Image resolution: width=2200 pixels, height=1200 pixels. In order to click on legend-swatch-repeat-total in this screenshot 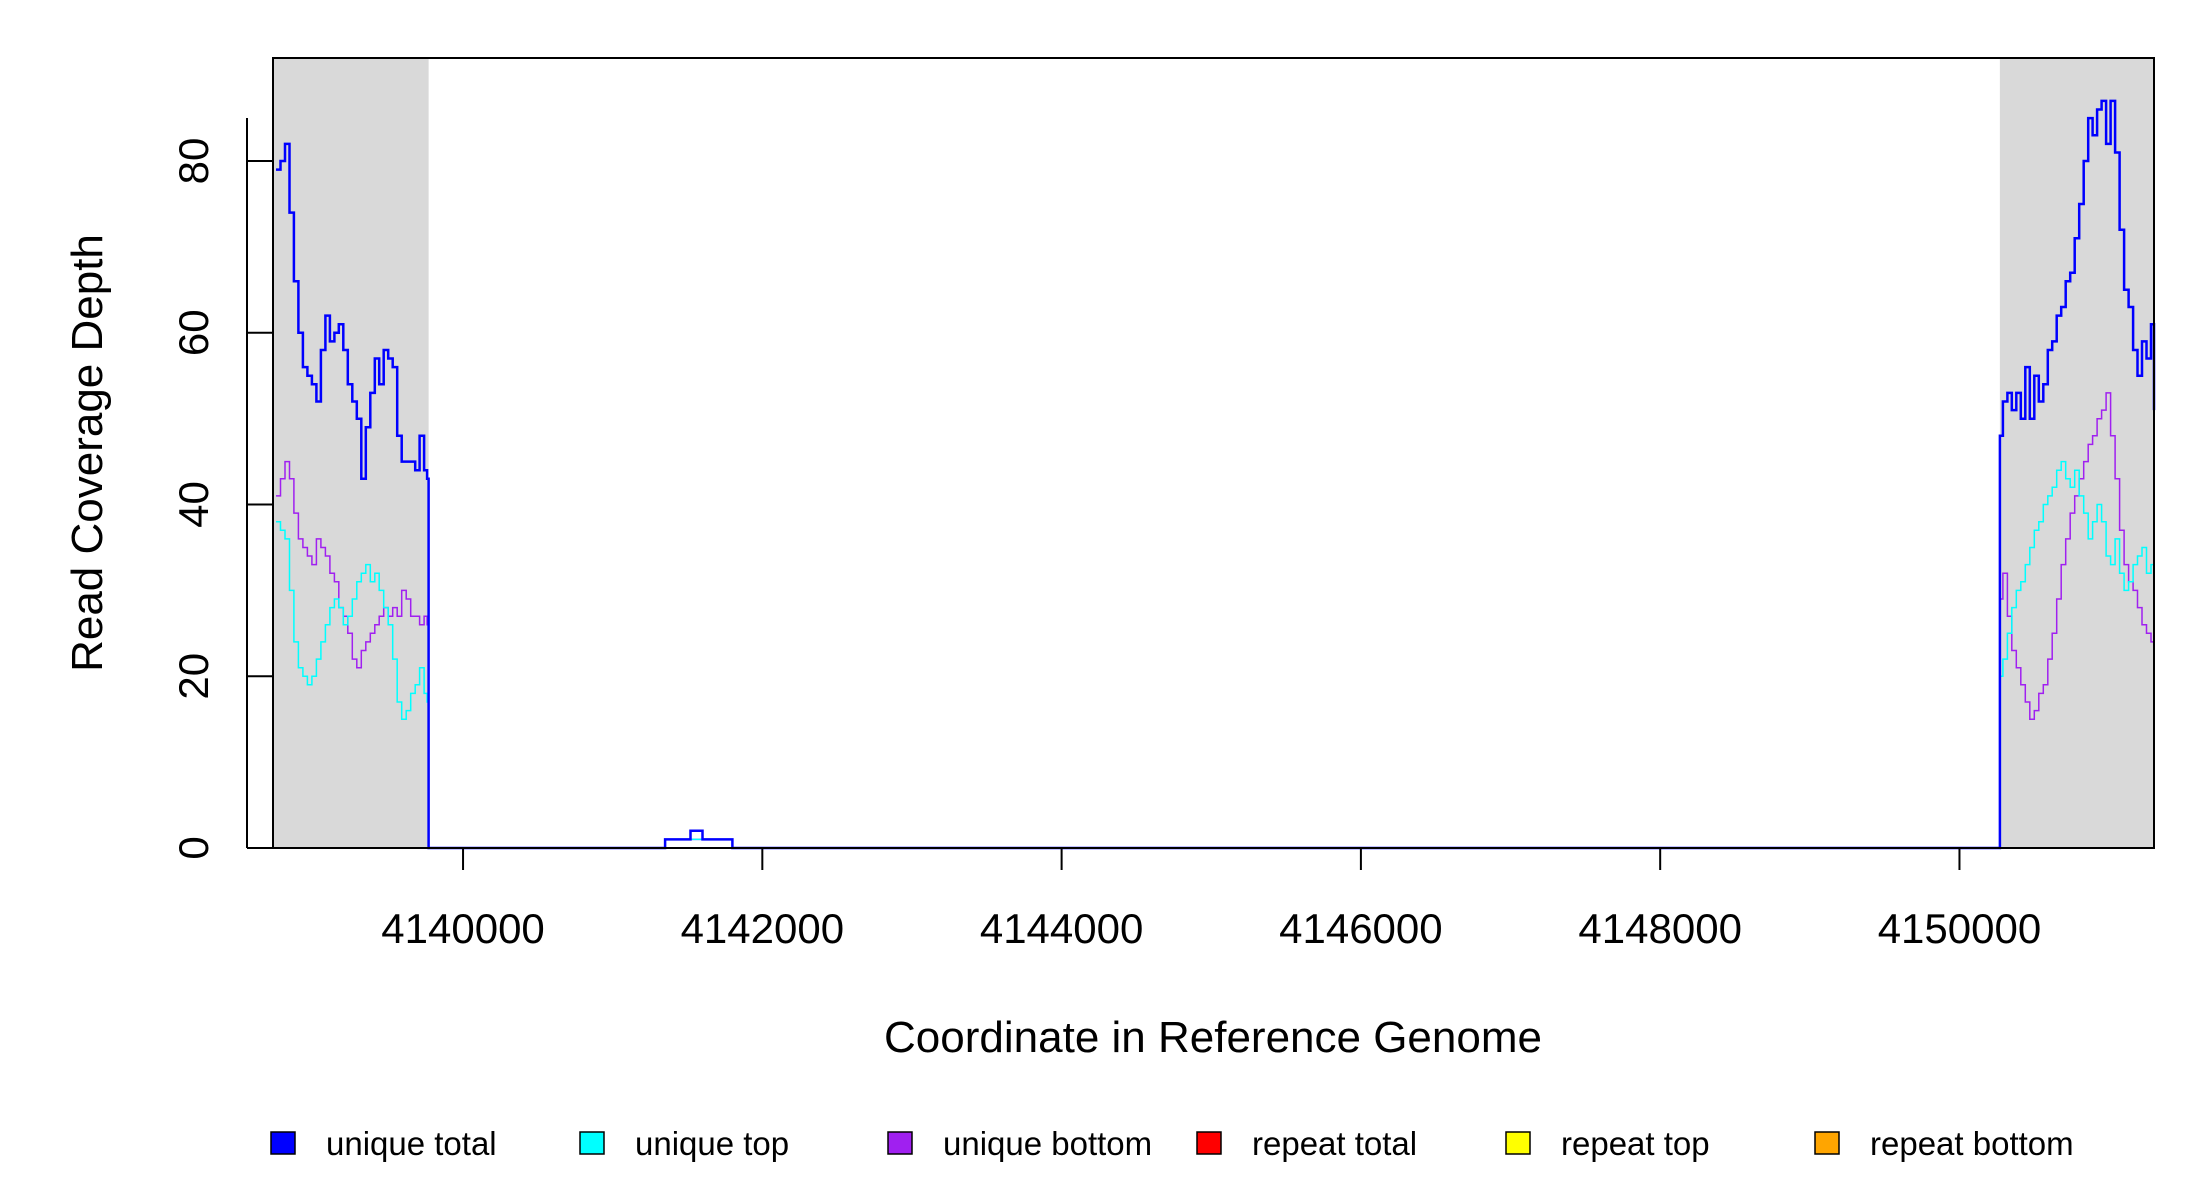, I will do `click(1209, 1143)`.